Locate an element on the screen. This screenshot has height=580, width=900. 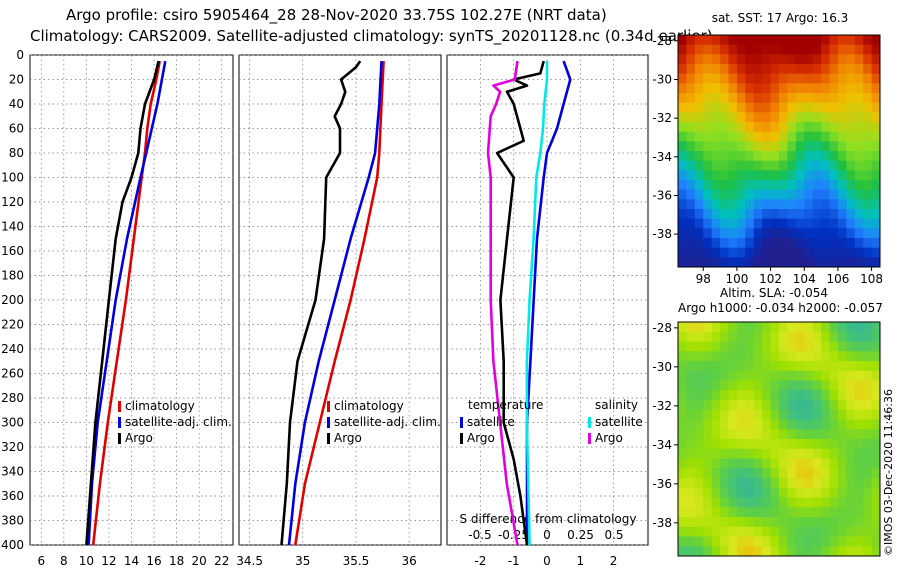
y-tick-label: 260 is located at coordinates (12, 374).